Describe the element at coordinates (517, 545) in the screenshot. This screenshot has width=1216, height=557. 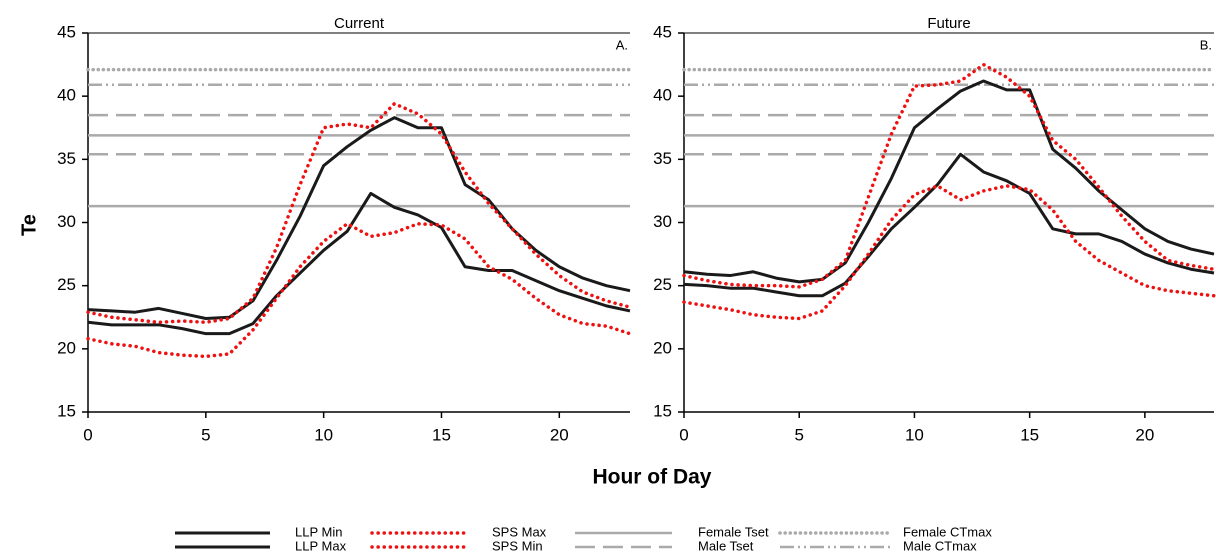
I see `legend-label: SPS Min` at that location.